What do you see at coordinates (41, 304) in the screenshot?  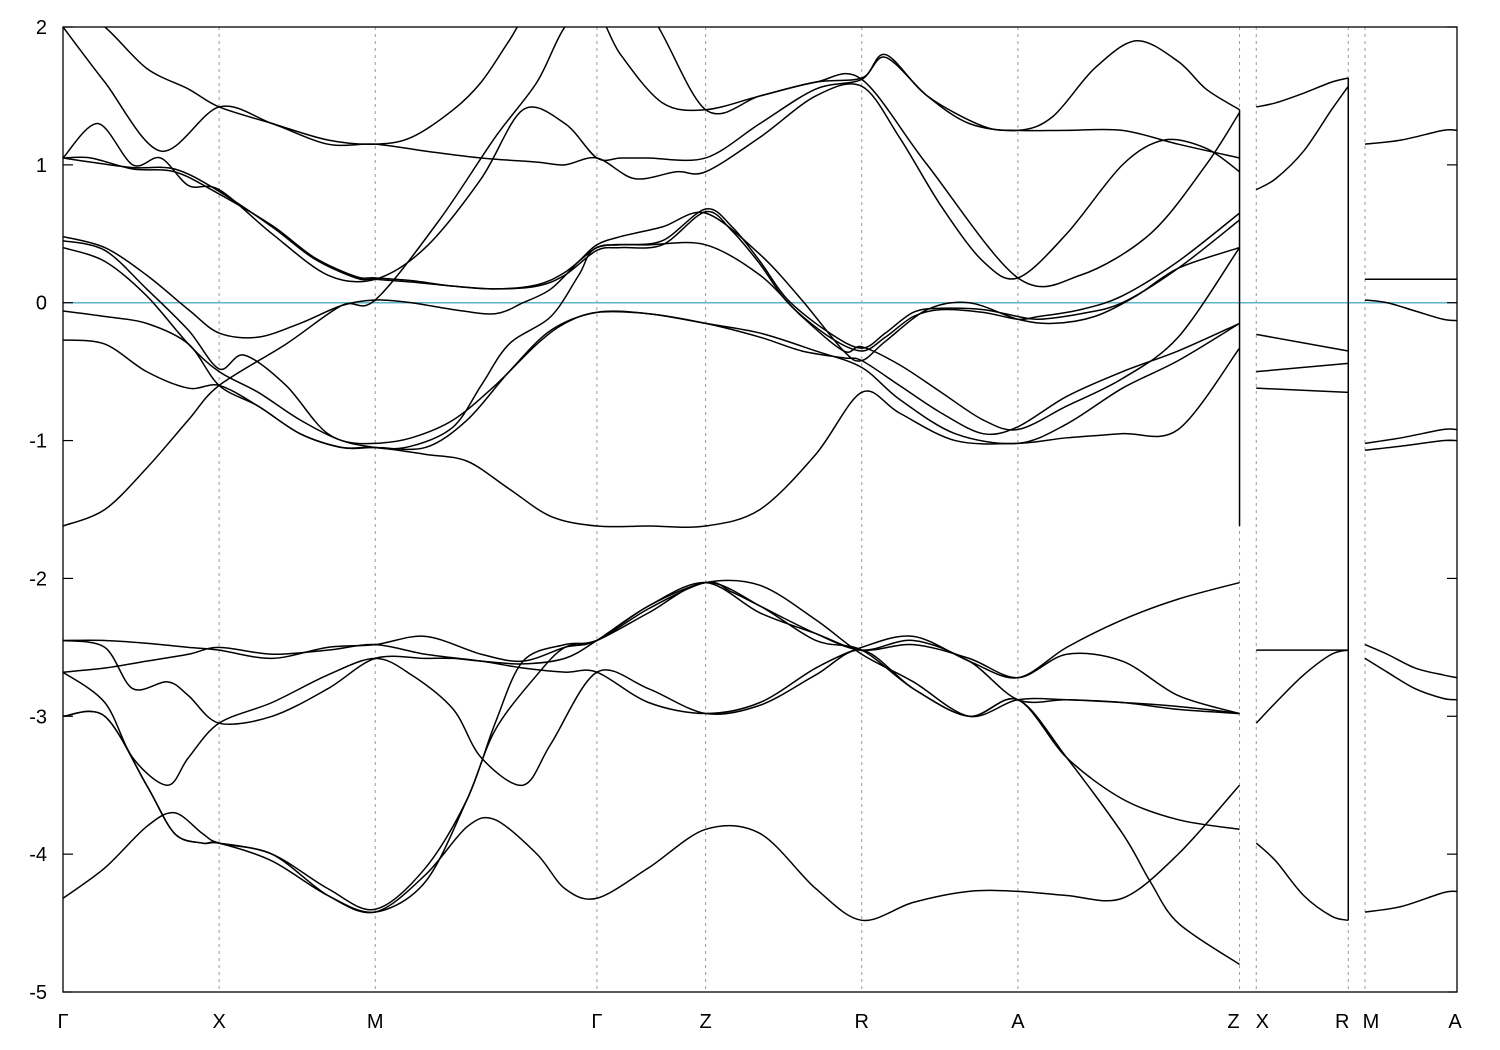 I see `ytick-label-2: 0` at bounding box center [41, 304].